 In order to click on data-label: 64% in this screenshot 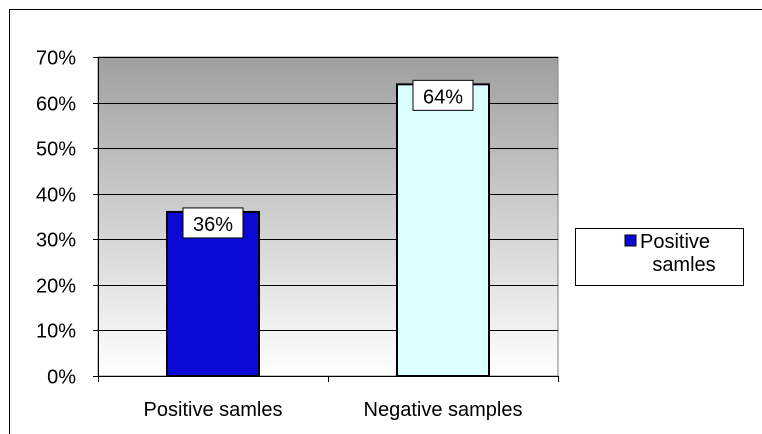, I will do `click(443, 97)`.